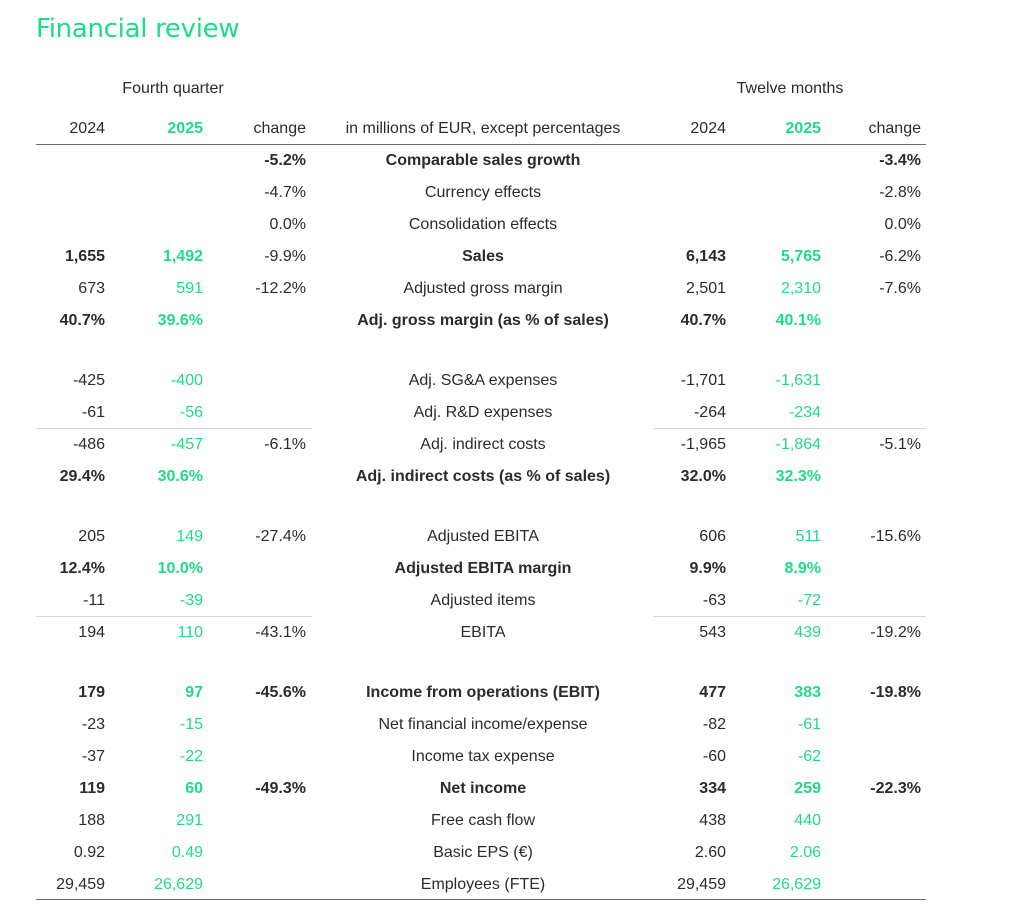 This screenshot has height=916, width=1024. I want to click on q4-2025-value: 1,492, so click(182, 256).